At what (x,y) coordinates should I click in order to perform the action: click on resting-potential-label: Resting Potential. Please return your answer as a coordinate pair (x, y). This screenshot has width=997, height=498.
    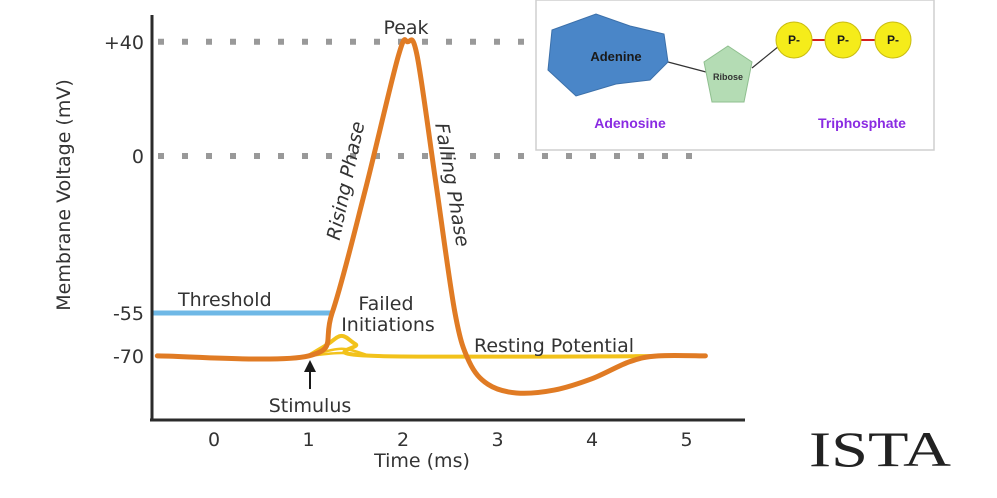
    Looking at the image, I should click on (554, 346).